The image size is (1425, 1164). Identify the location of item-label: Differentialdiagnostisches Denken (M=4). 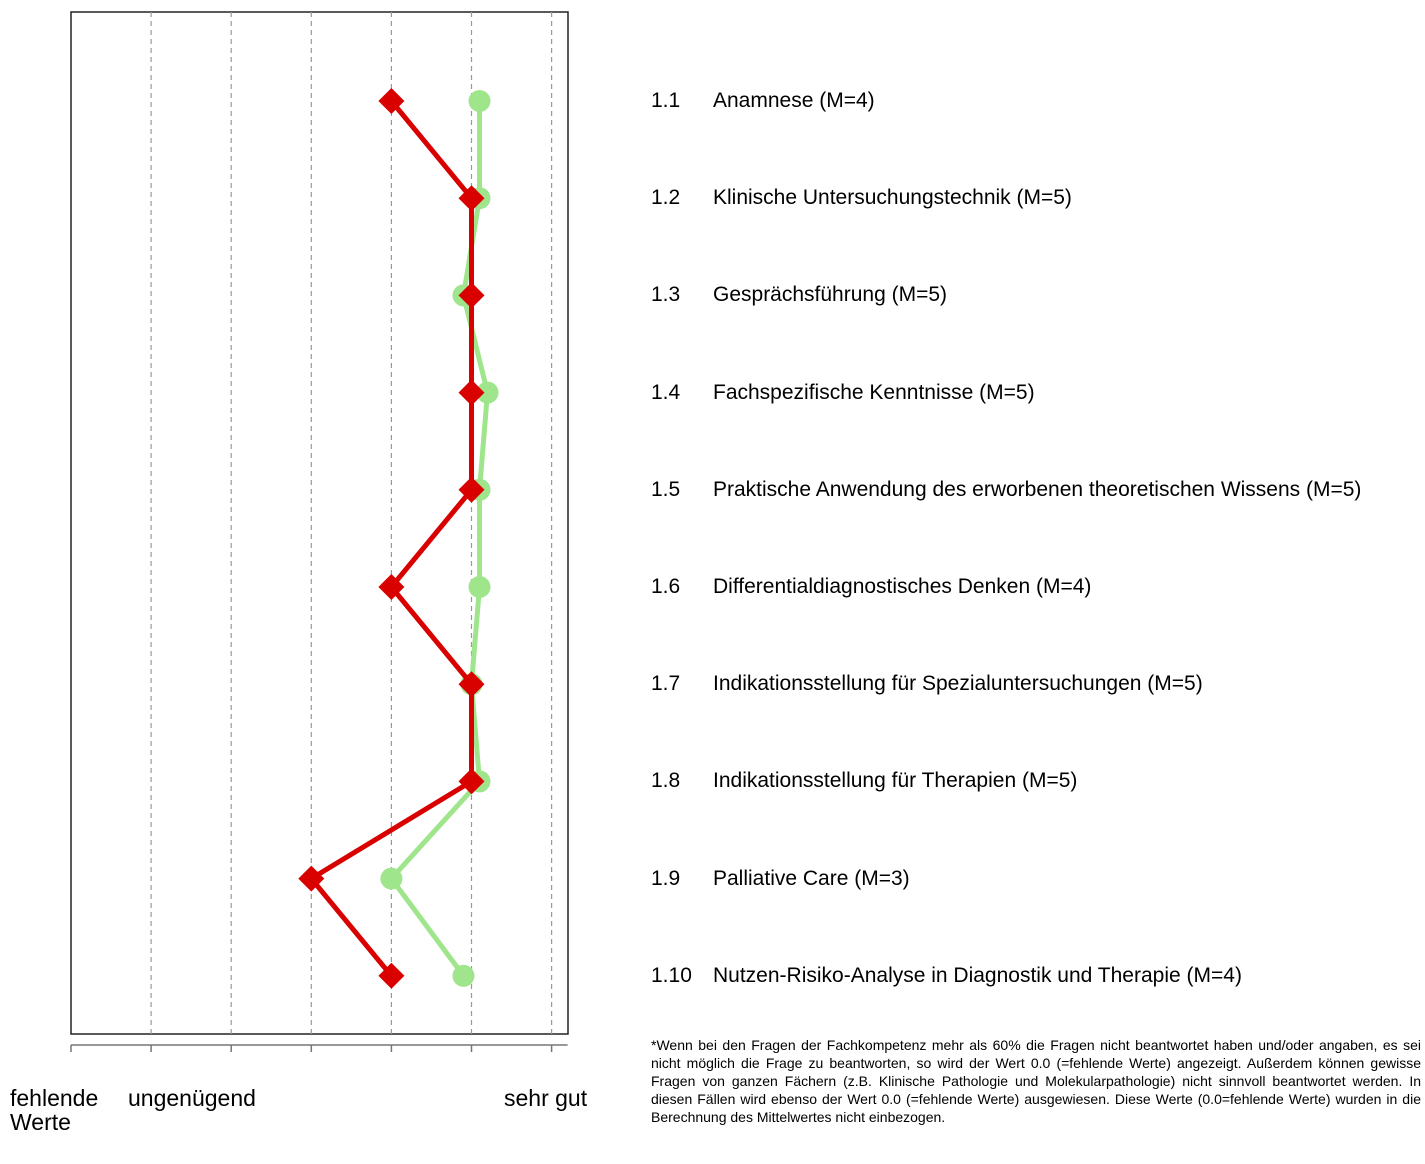
(902, 586).